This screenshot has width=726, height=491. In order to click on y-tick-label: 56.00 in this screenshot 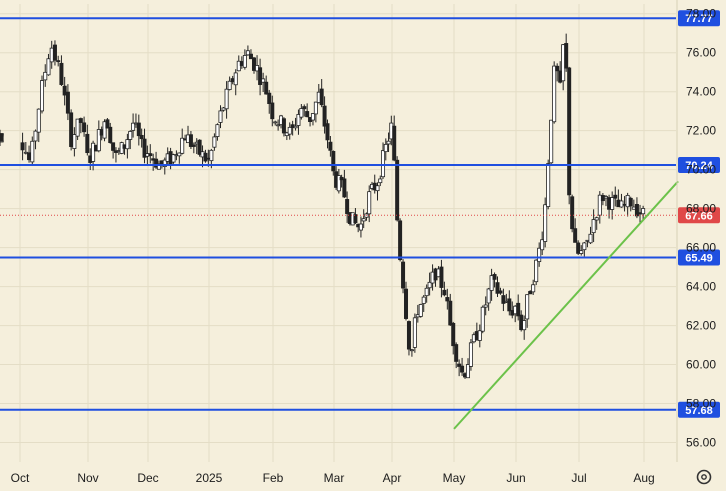, I will do `click(701, 443)`.